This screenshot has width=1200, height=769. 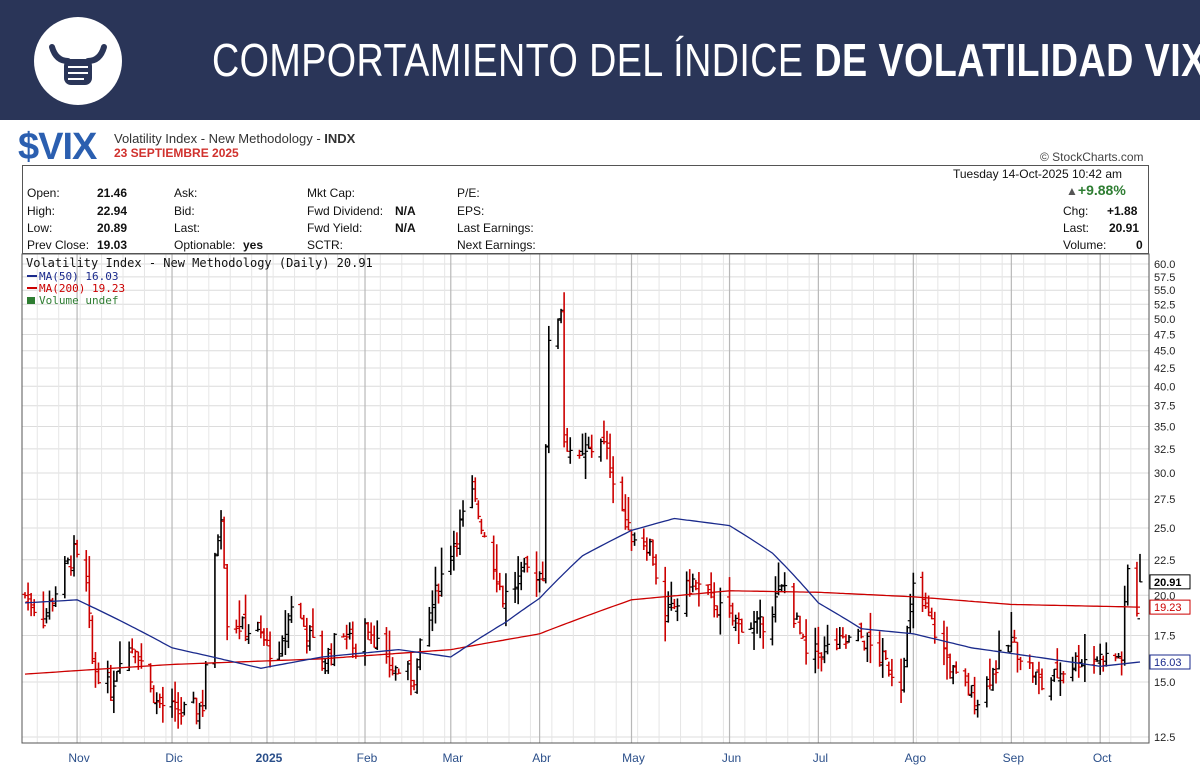 What do you see at coordinates (205, 245) in the screenshot?
I see `optionable-label: Optionable:` at bounding box center [205, 245].